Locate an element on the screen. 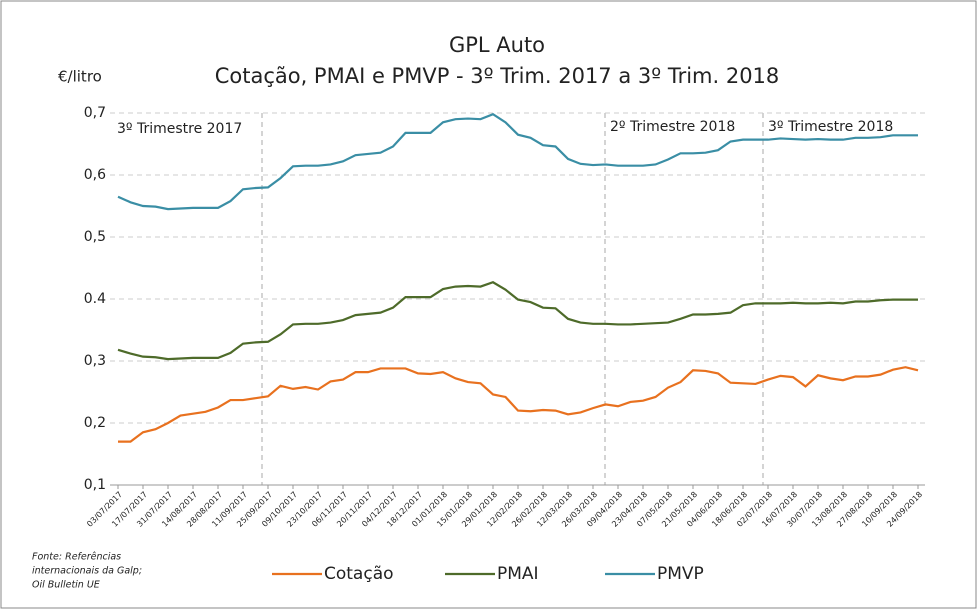 Image resolution: width=977 pixels, height=609 pixels. annotation: 3º Trimestre 2018 is located at coordinates (830, 127).